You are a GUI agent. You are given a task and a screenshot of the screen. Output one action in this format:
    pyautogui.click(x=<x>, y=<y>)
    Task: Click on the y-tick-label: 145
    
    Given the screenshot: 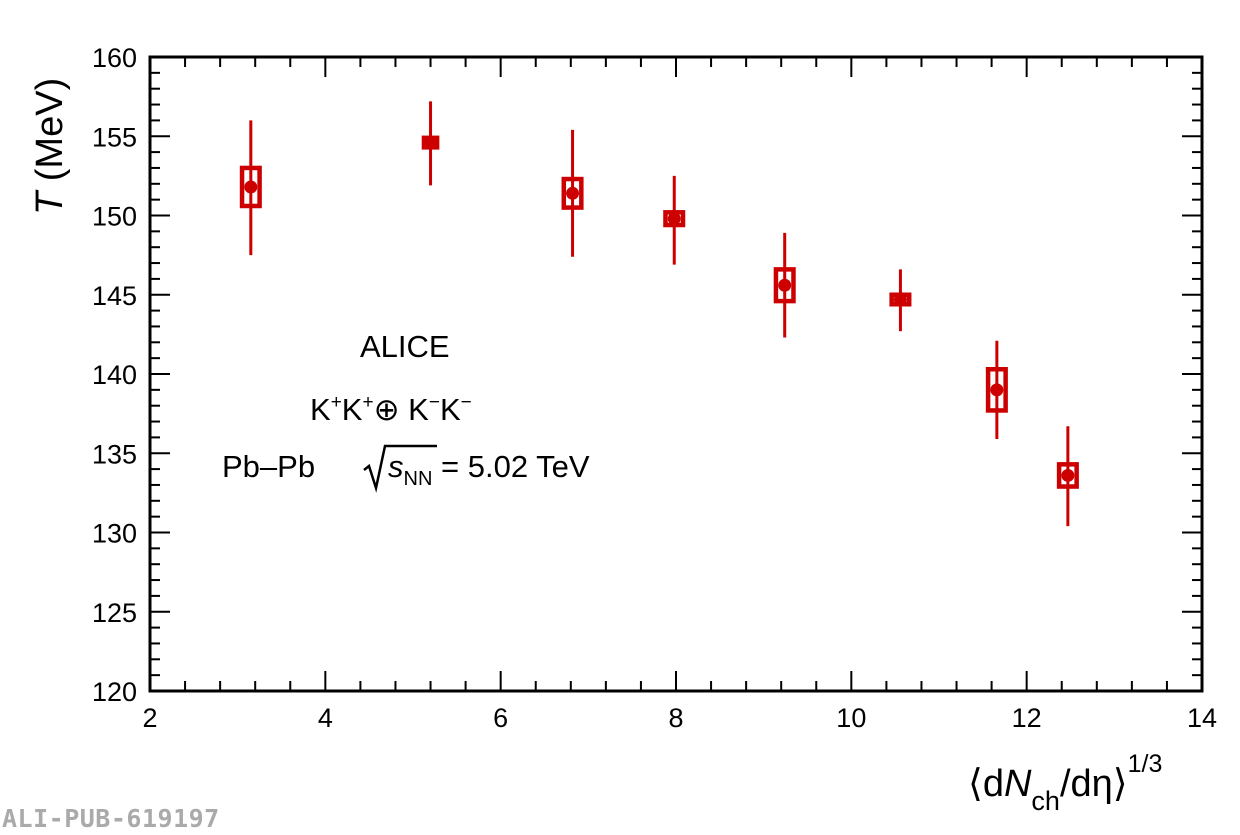 What is the action you would take?
    pyautogui.click(x=114, y=296)
    